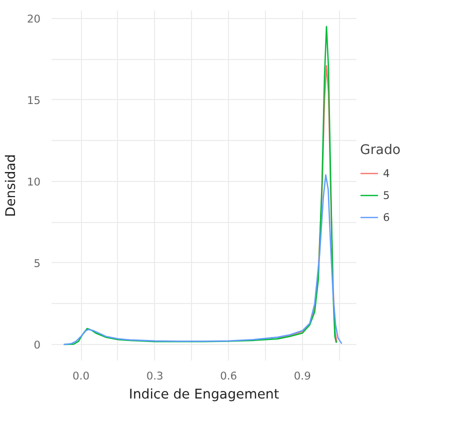  Describe the element at coordinates (11, 185) in the screenshot. I see `y-axis-title: Densidad` at that location.